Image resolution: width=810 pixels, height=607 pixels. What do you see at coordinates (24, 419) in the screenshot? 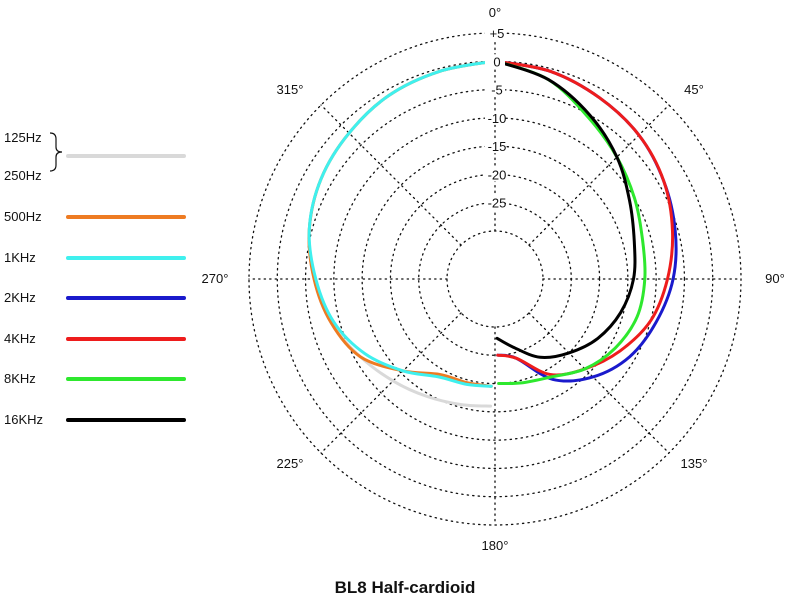
I see `legend-label: 16KHz` at bounding box center [24, 419].